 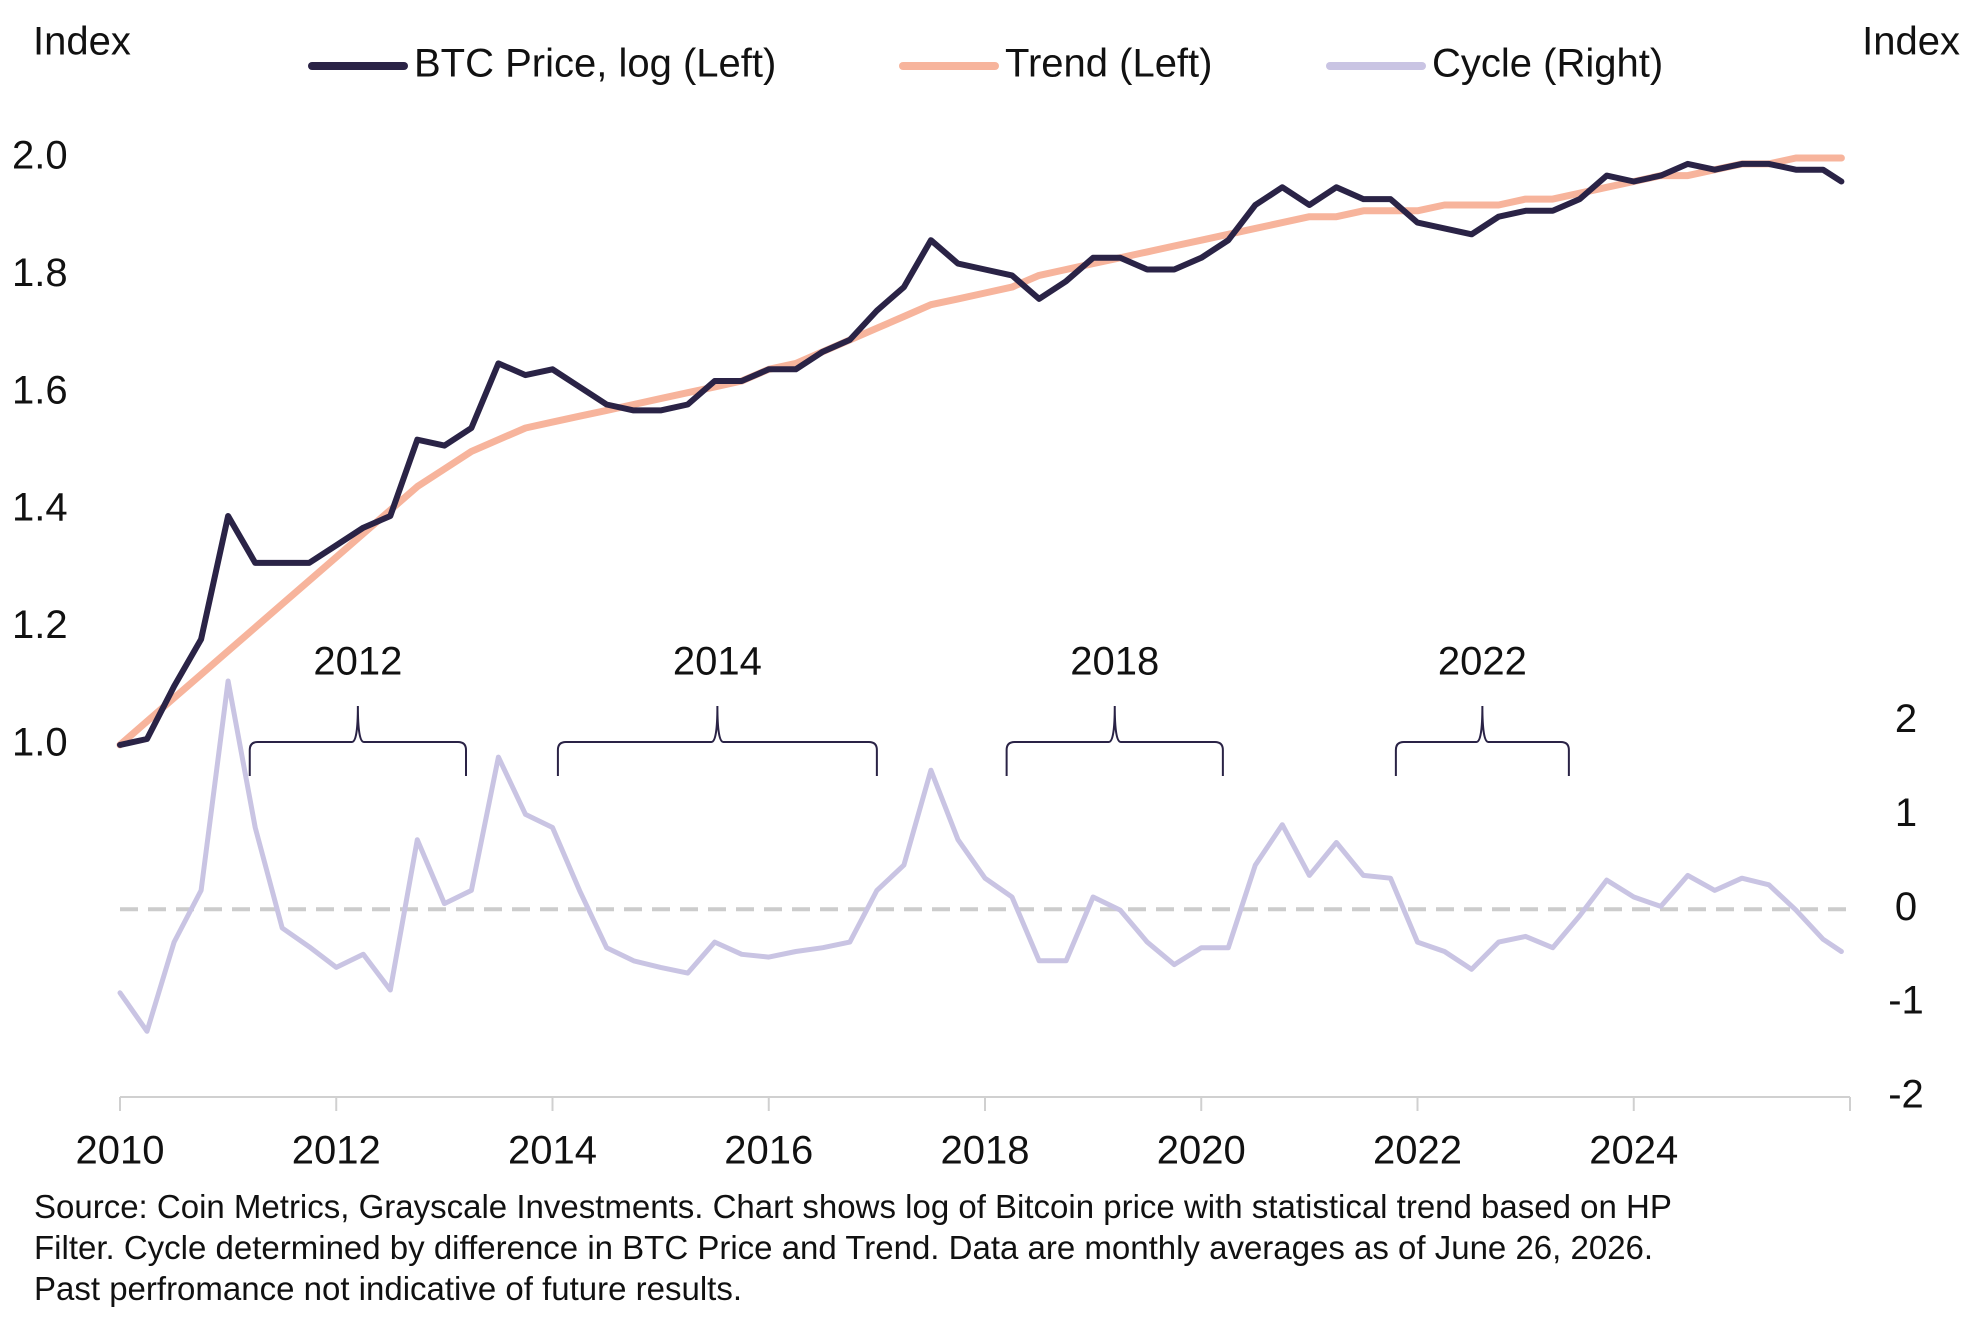 I want to click on y2-tick-label: 0, so click(x=1906, y=907).